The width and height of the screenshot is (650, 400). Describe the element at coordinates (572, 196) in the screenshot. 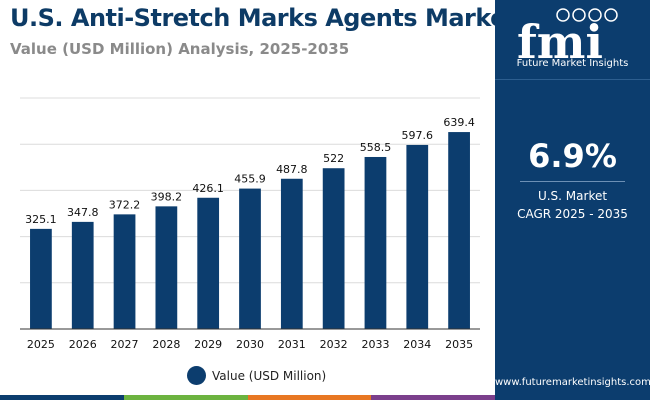

I see `cagr-market-label: U.S. Market` at that location.